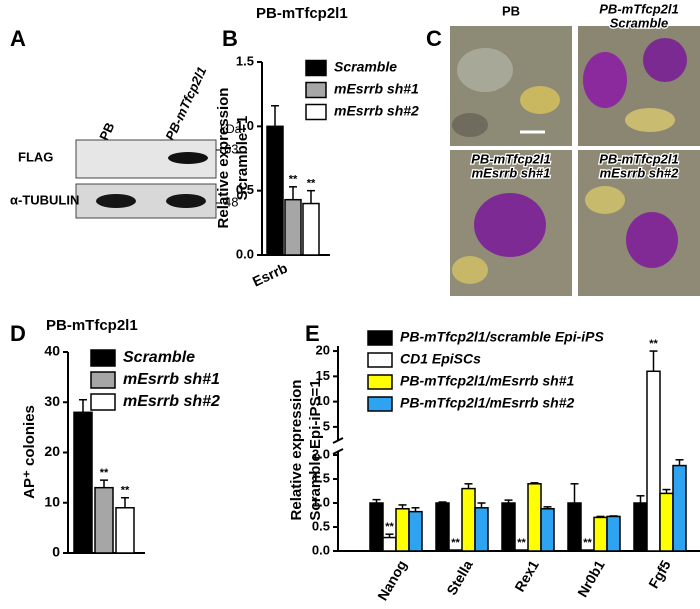 This screenshot has height=609, width=700. I want to click on x-tick-label: Fgf5, so click(659, 574).